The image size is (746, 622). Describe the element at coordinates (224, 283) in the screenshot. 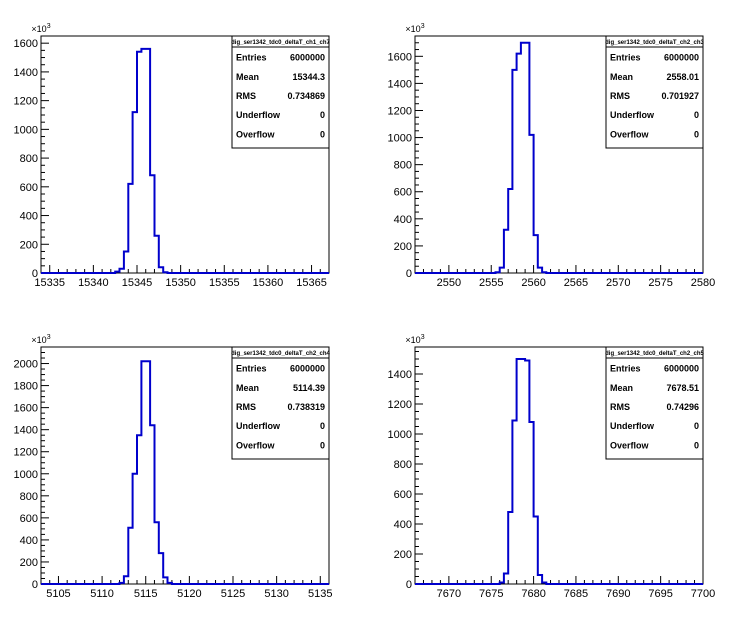

I see `x-tick-label: 15355` at that location.